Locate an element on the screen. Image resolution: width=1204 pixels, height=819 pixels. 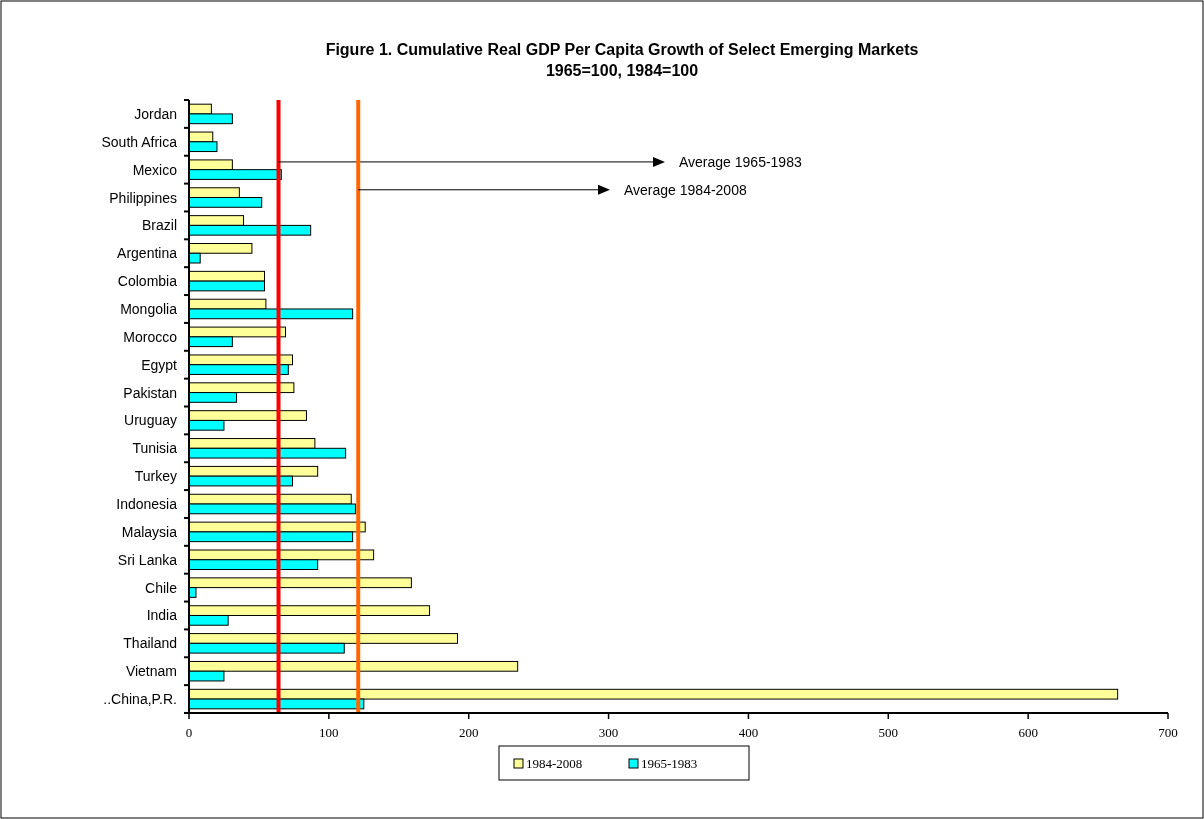
y-tick-label: Thailand is located at coordinates (150, 643).